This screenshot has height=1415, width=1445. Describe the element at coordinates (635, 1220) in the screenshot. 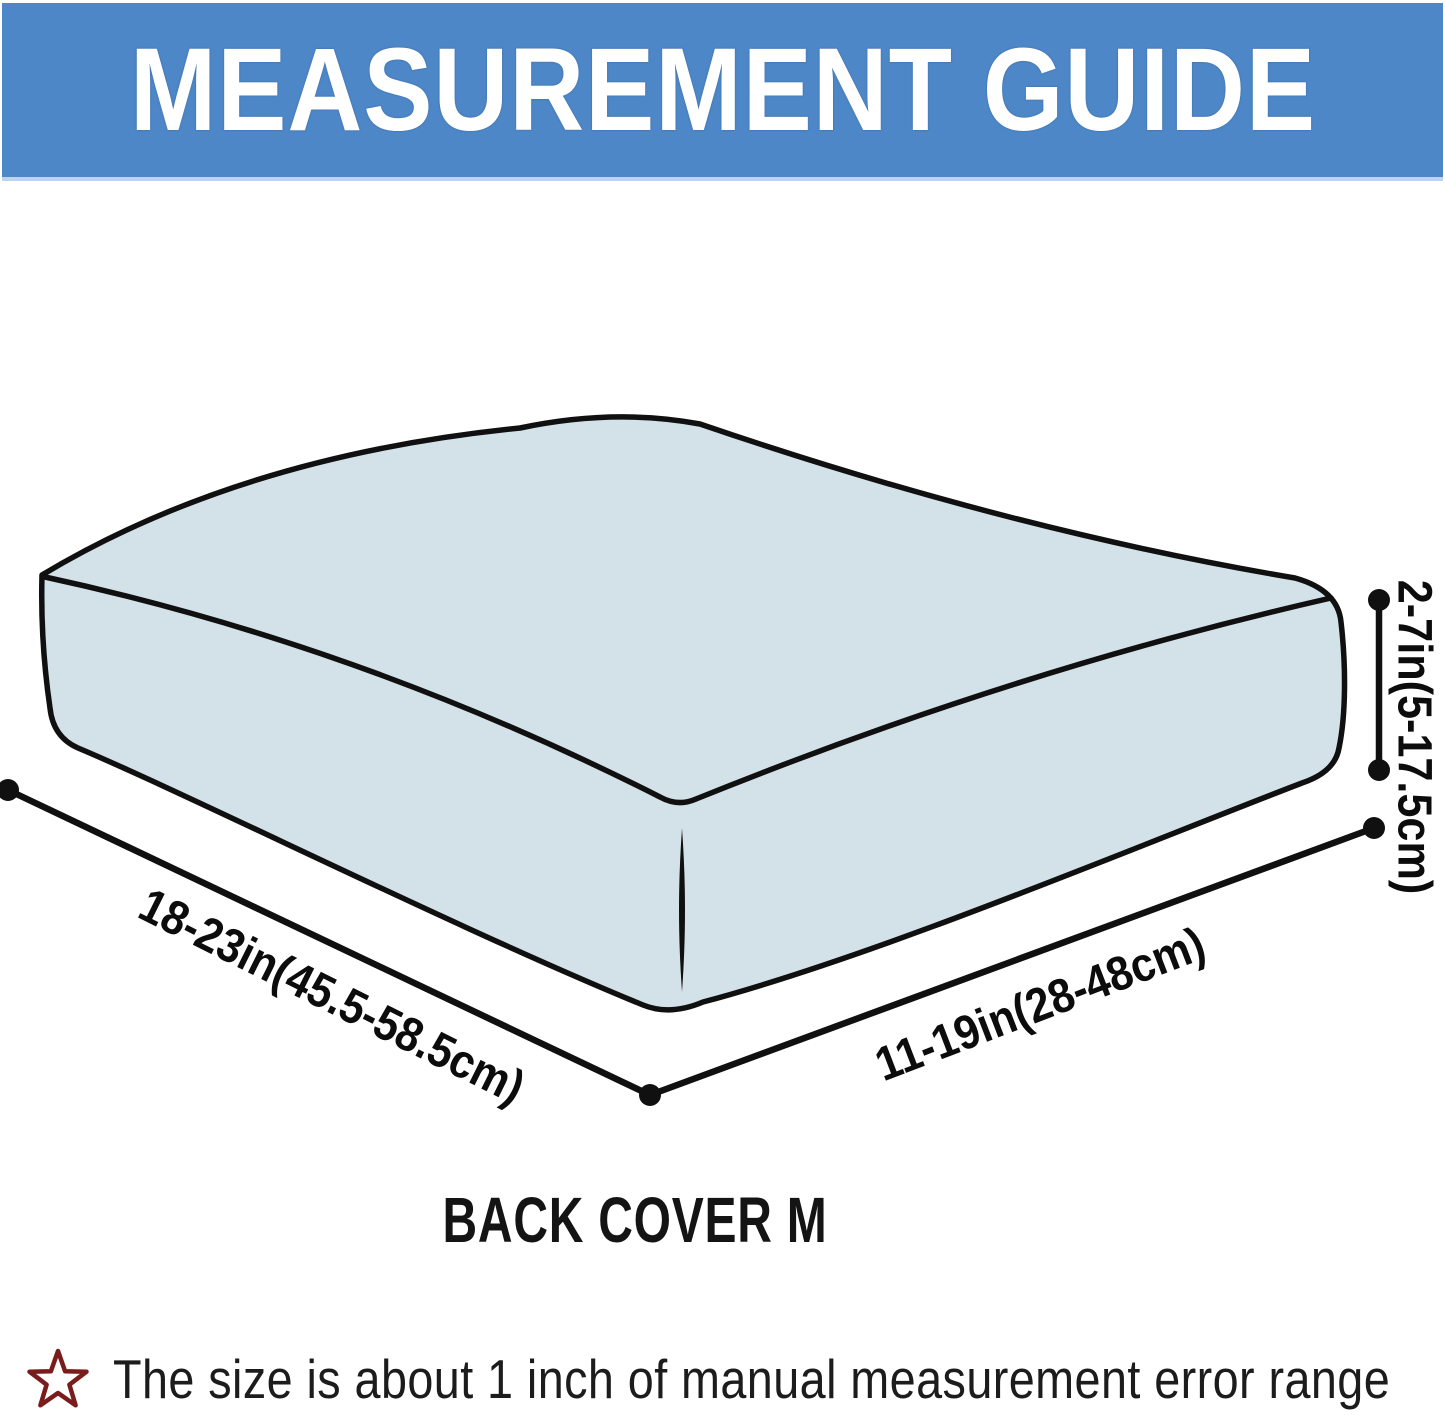

I see `product-title: BACK COVER M` at that location.